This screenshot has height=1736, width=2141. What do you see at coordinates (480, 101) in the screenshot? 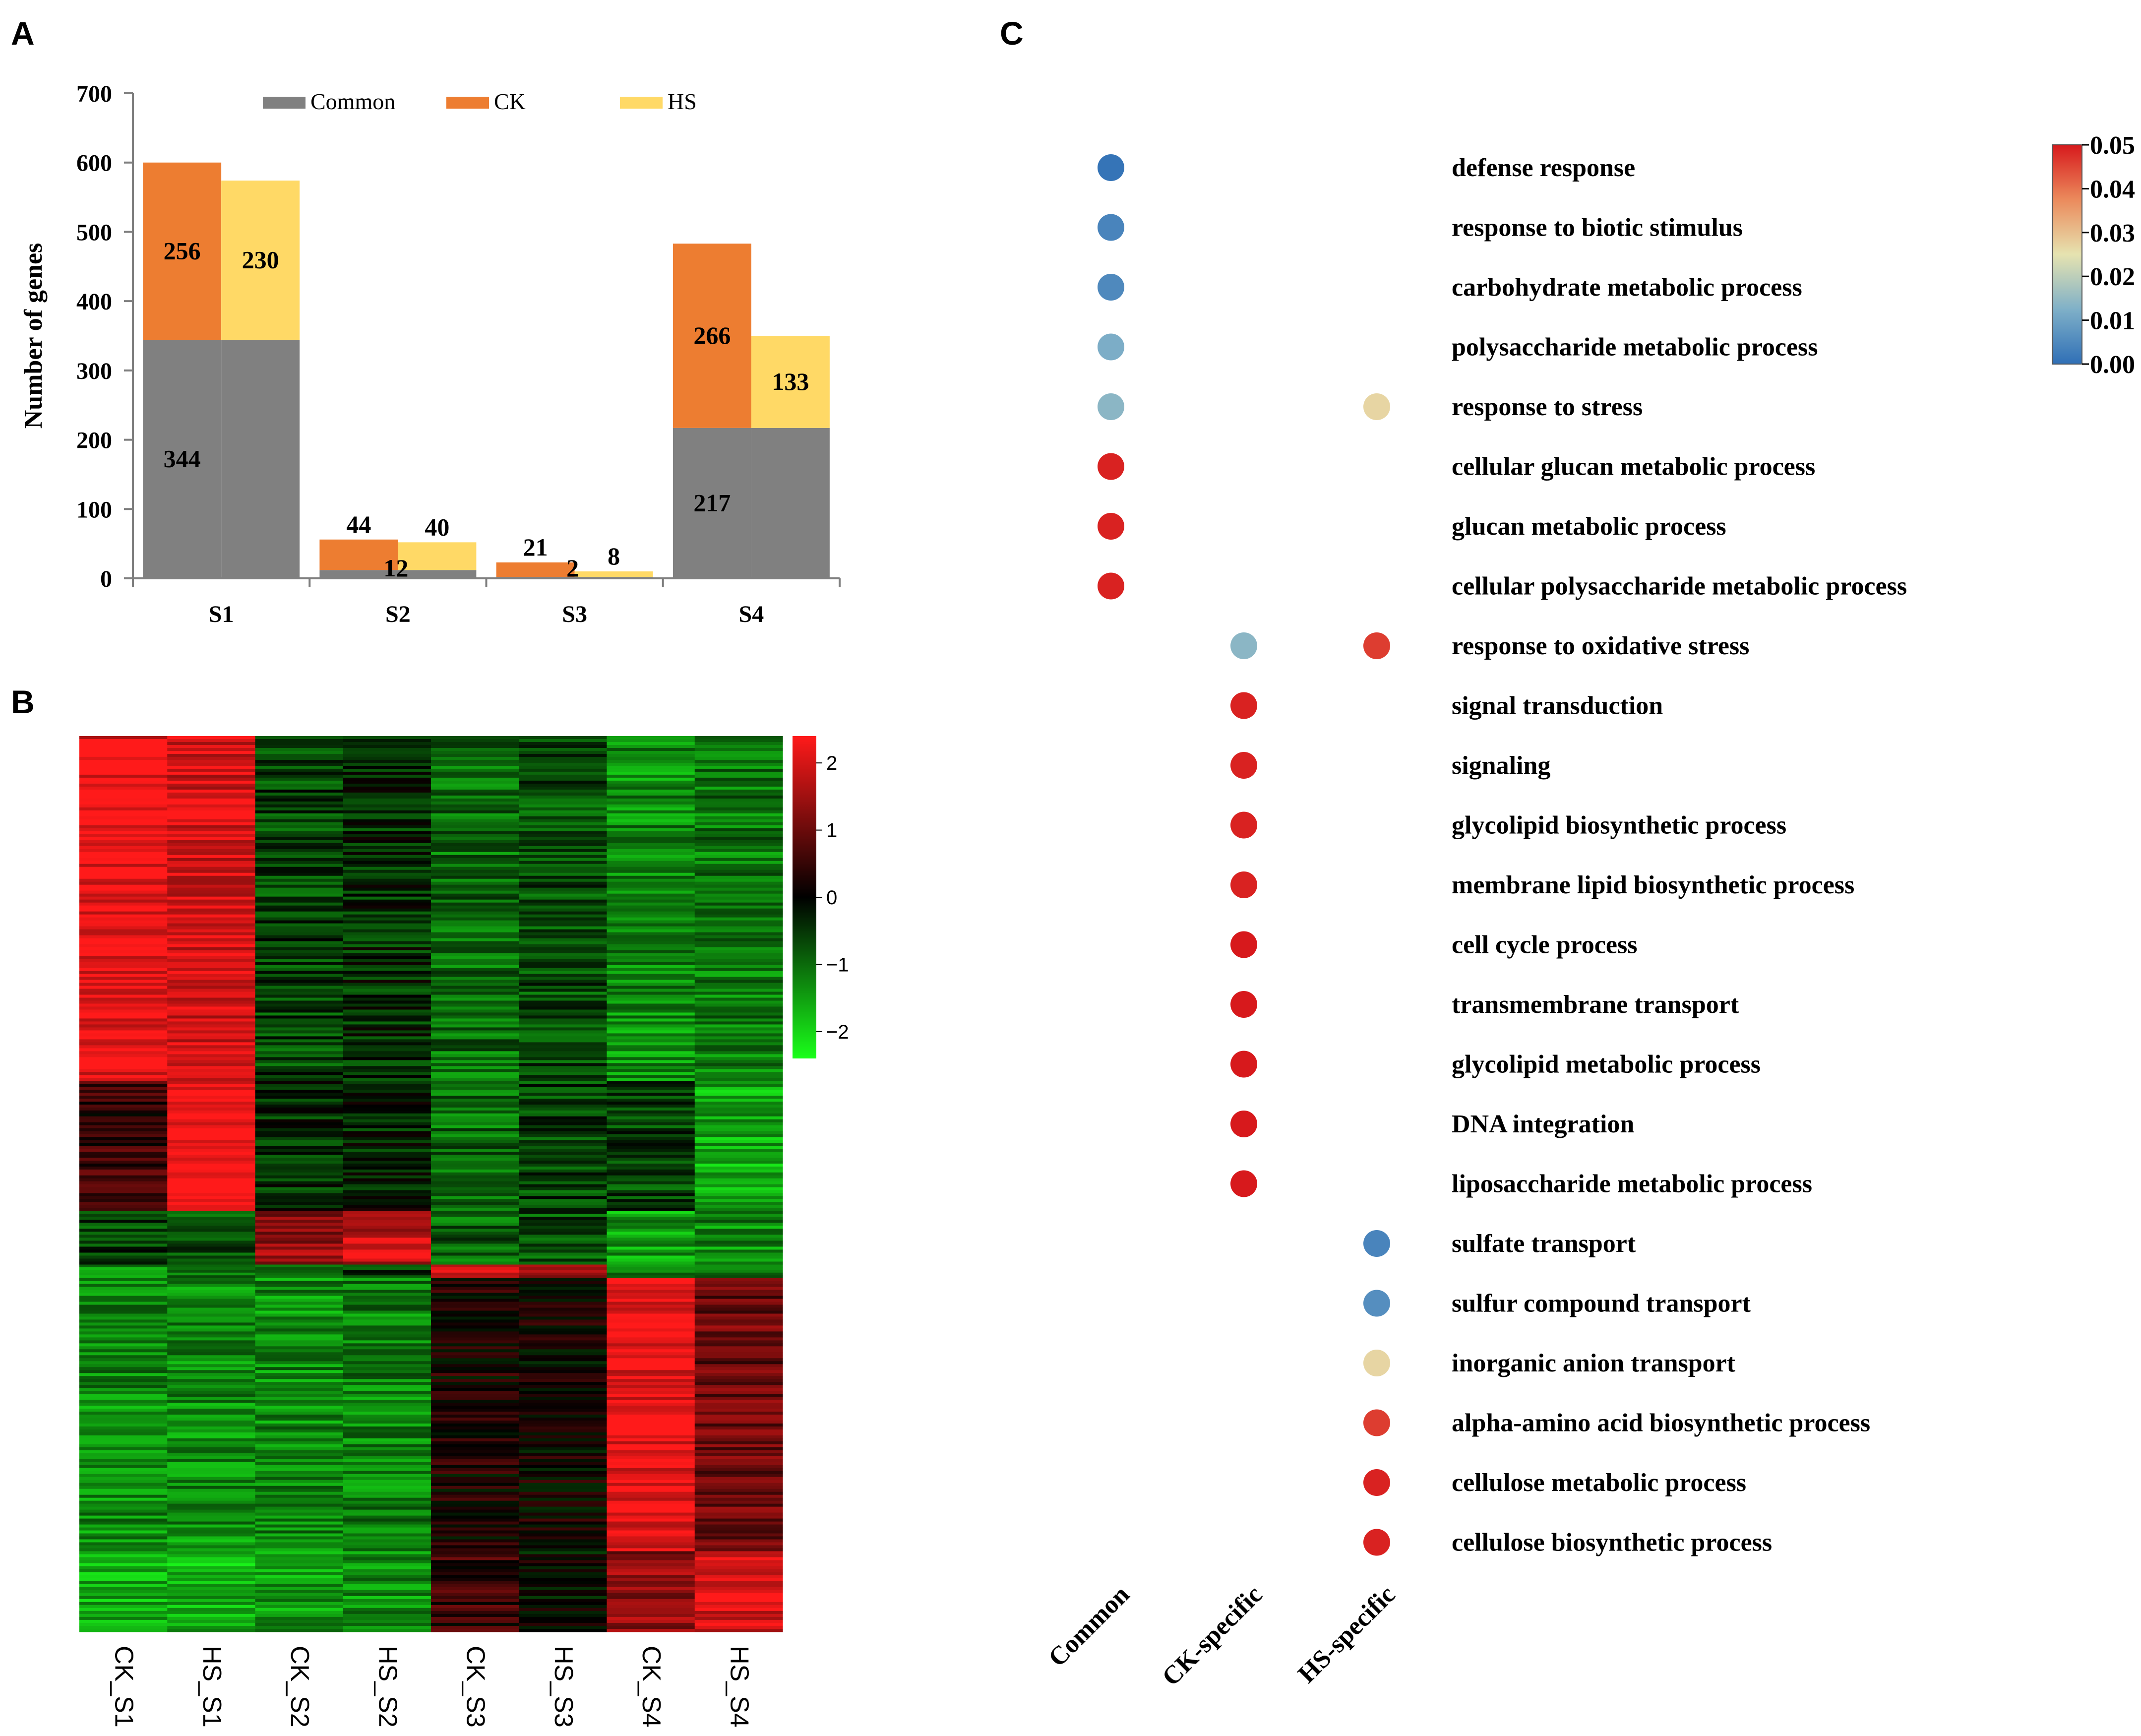
I see `a-legend: Common CK HS` at bounding box center [480, 101].